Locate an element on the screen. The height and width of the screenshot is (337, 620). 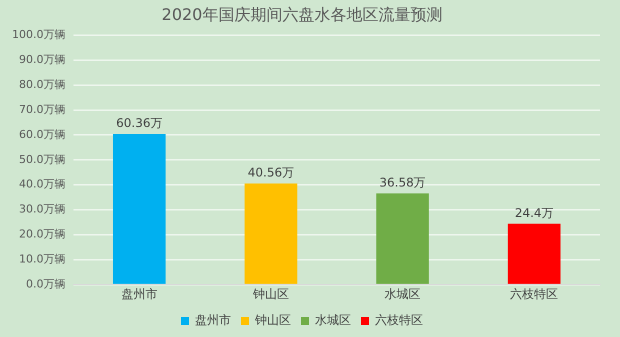
y-tick-label: 30.0万辆 is located at coordinates (42, 209).